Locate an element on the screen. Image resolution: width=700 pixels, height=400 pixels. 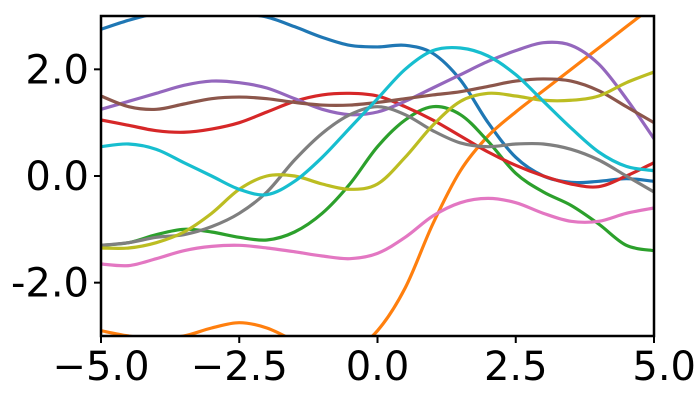
y-axis: -2.0 0.0 2.0 is located at coordinates (56, 177).